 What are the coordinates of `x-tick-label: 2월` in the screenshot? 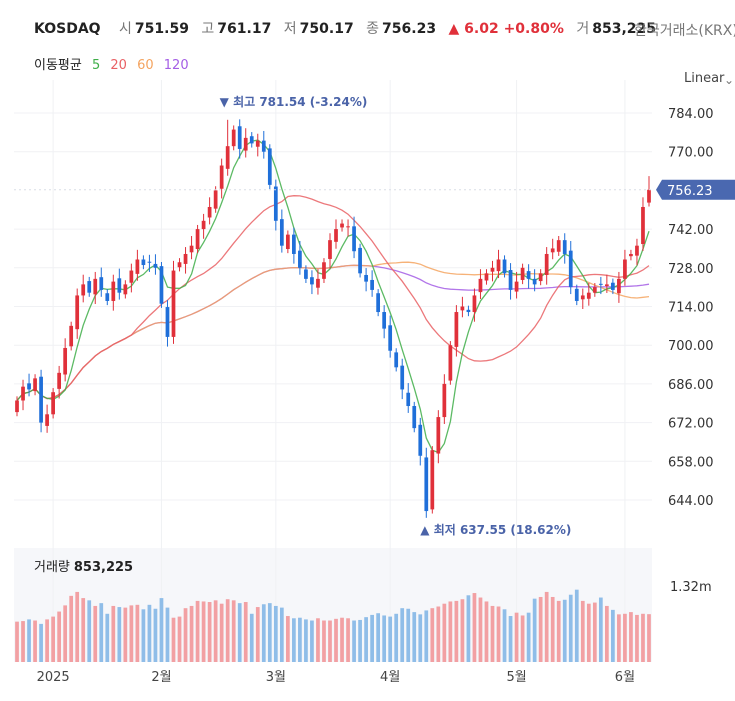 It's located at (161, 677).